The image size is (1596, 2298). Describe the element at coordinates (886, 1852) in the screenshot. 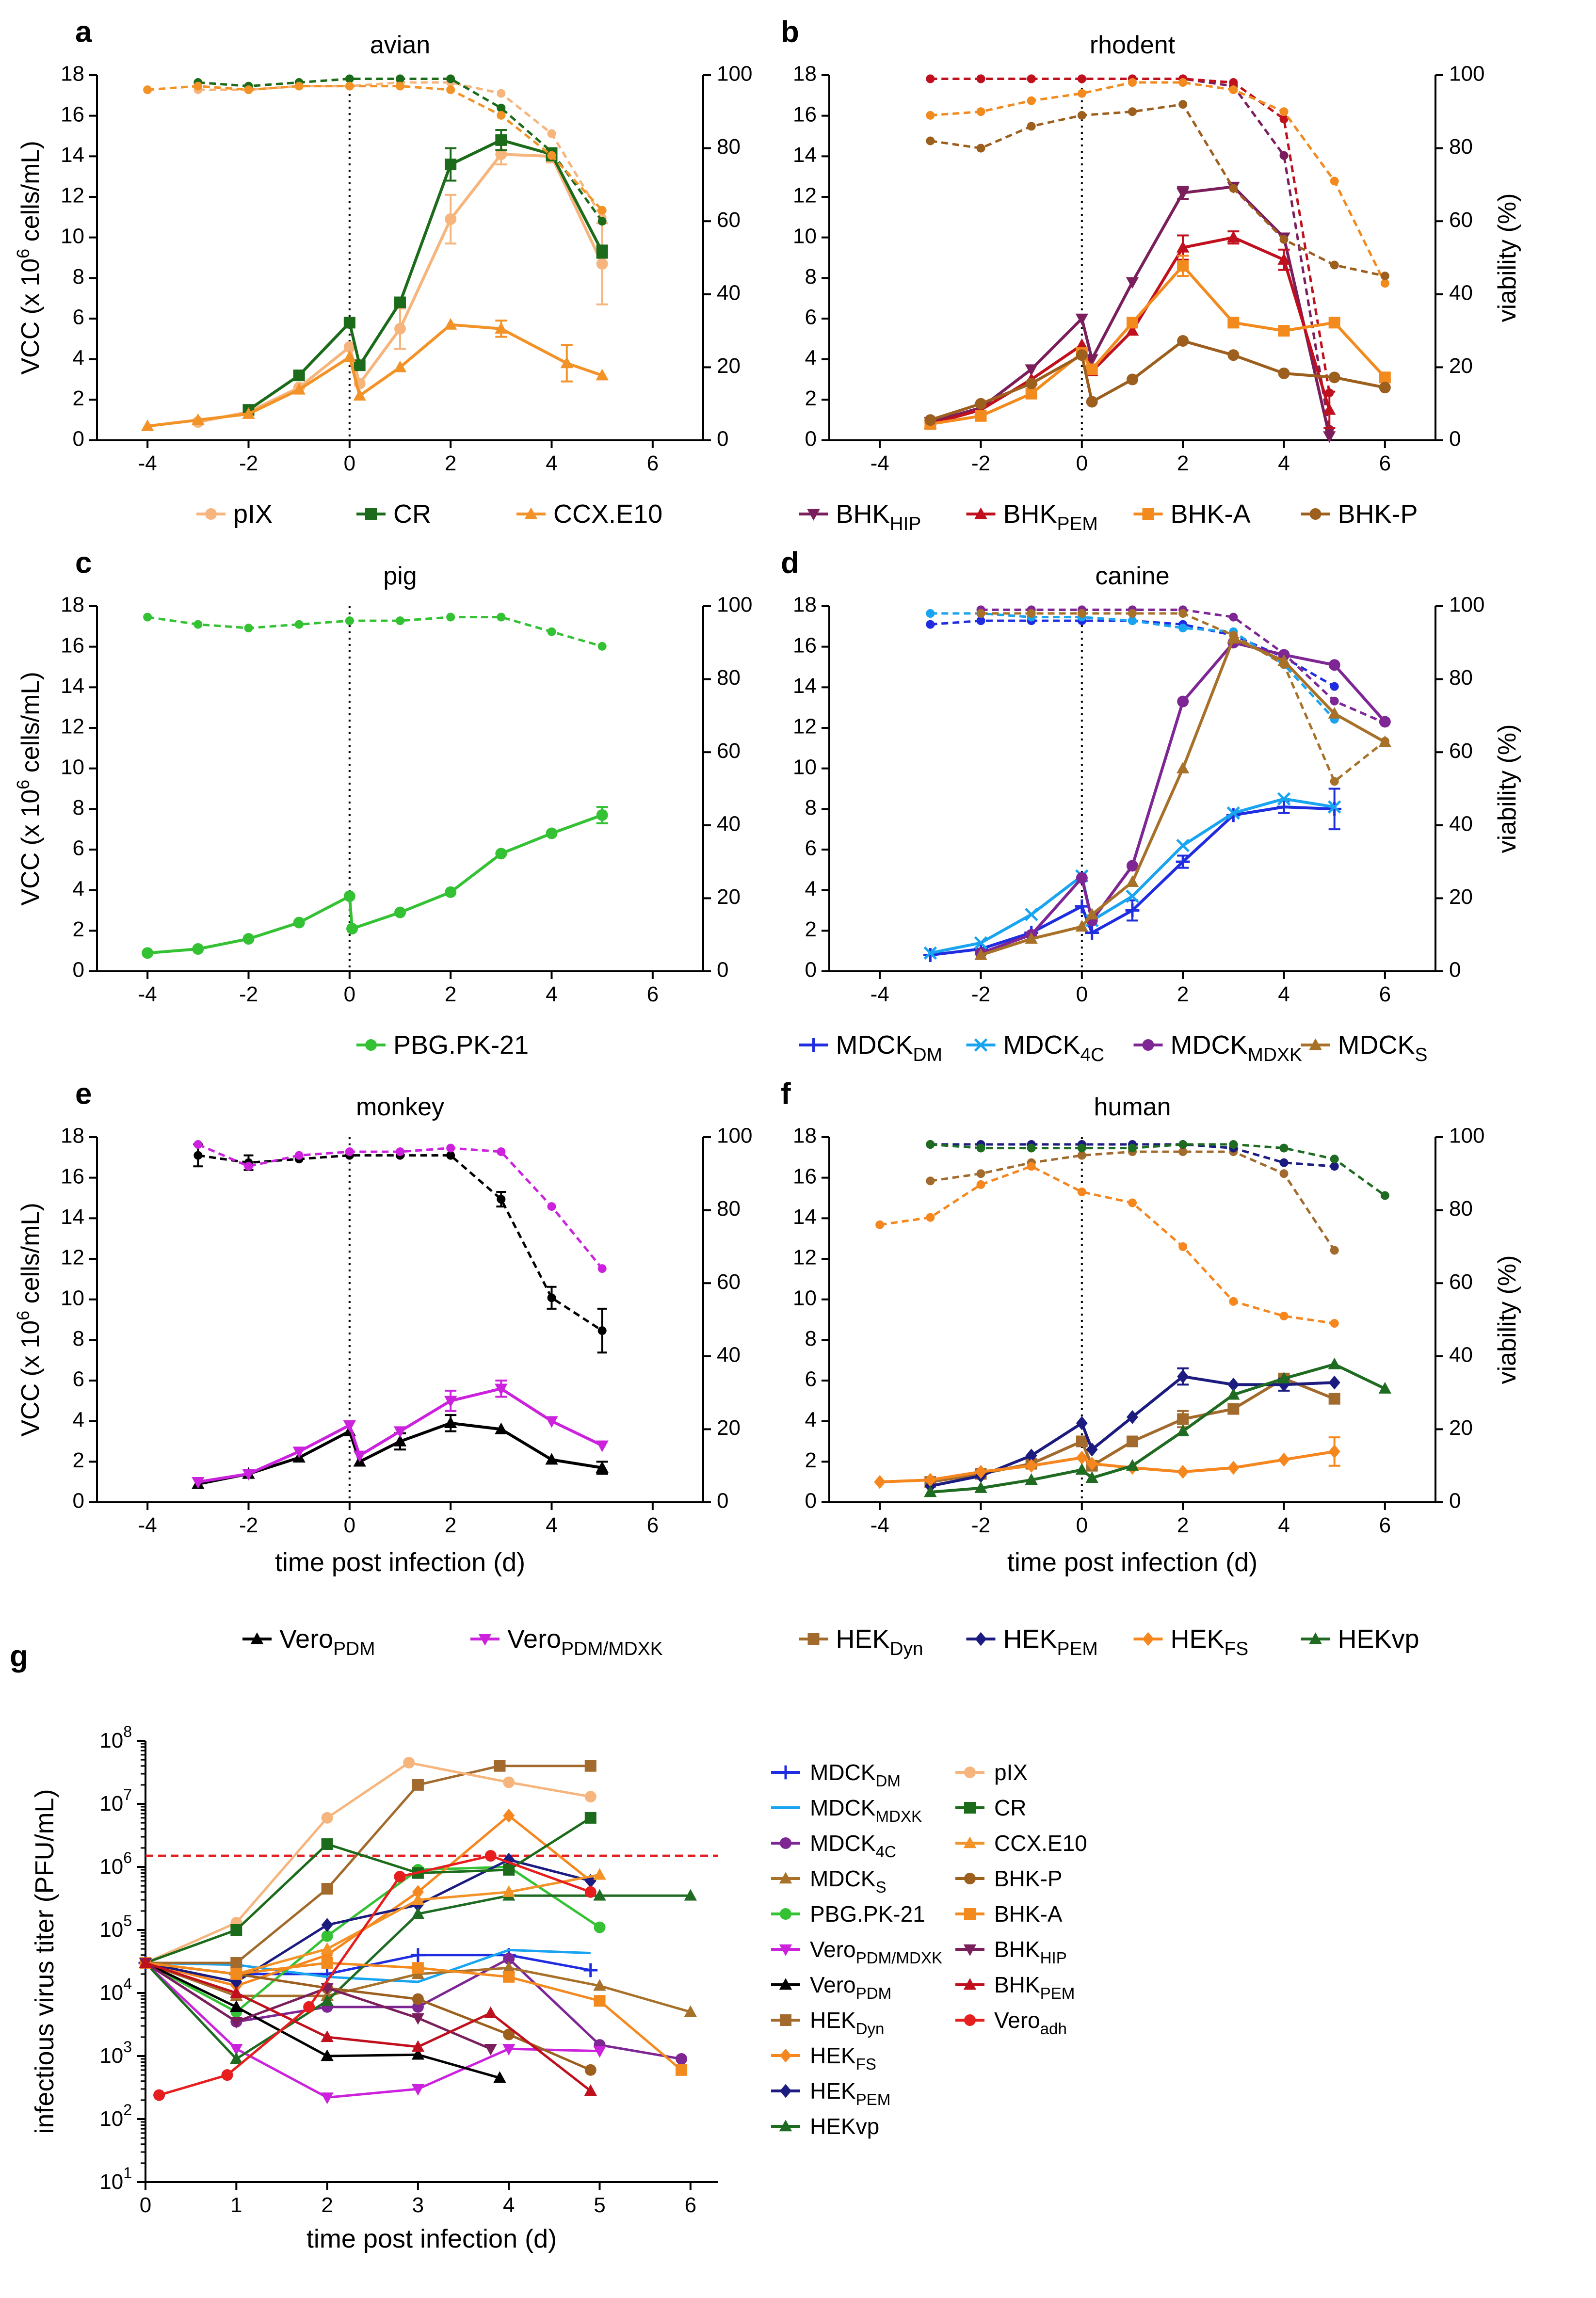

I see `legend-label-sub: 4C` at that location.